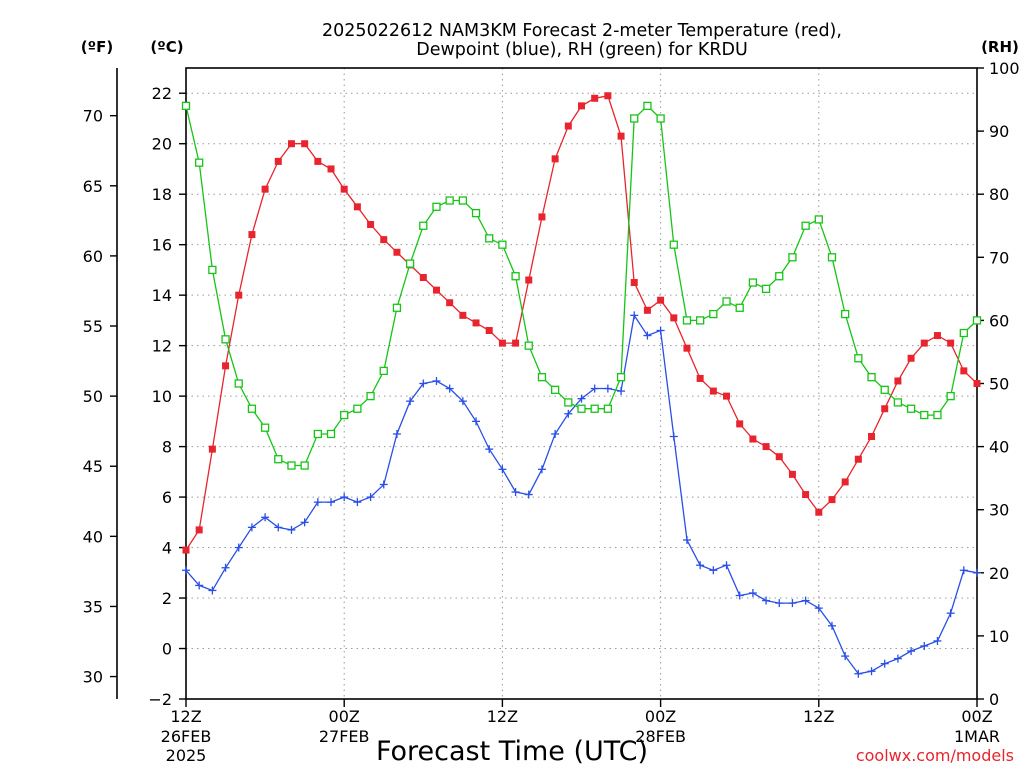  Describe the element at coordinates (162, 245) in the screenshot. I see `celsius-tick-label: 16` at that location.